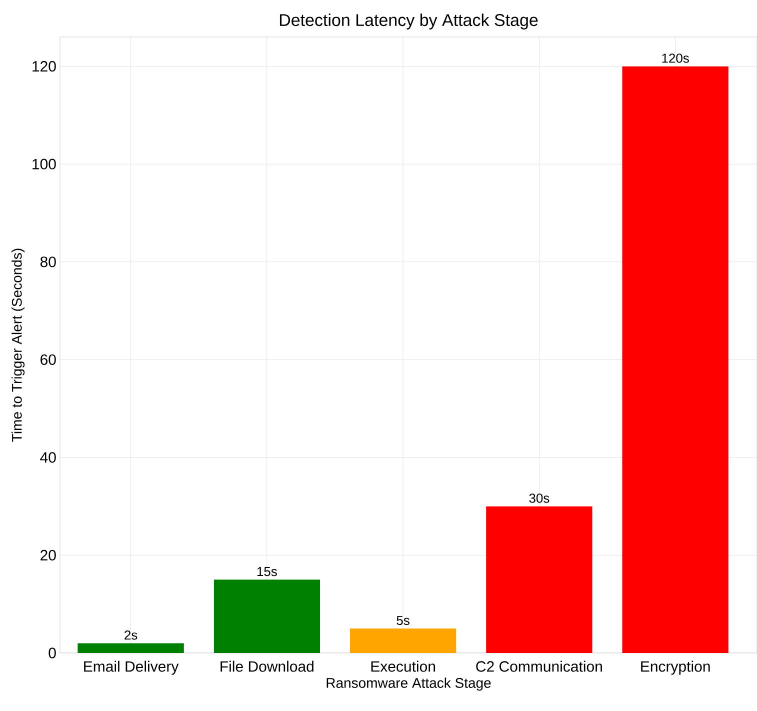 This screenshot has height=711, width=757. I want to click on x-tick-label: Encryption, so click(675, 667).